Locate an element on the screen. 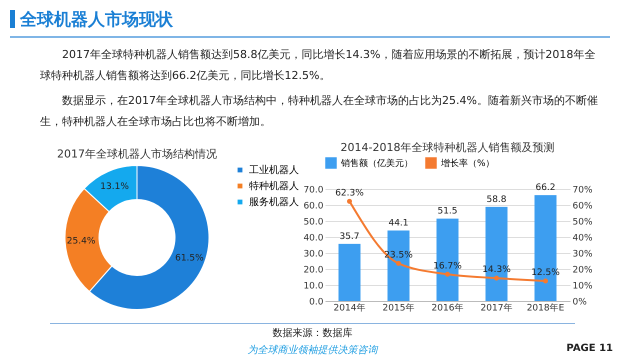 The width and height of the screenshot is (625, 360). legend-label: 服务机器人 is located at coordinates (274, 202).